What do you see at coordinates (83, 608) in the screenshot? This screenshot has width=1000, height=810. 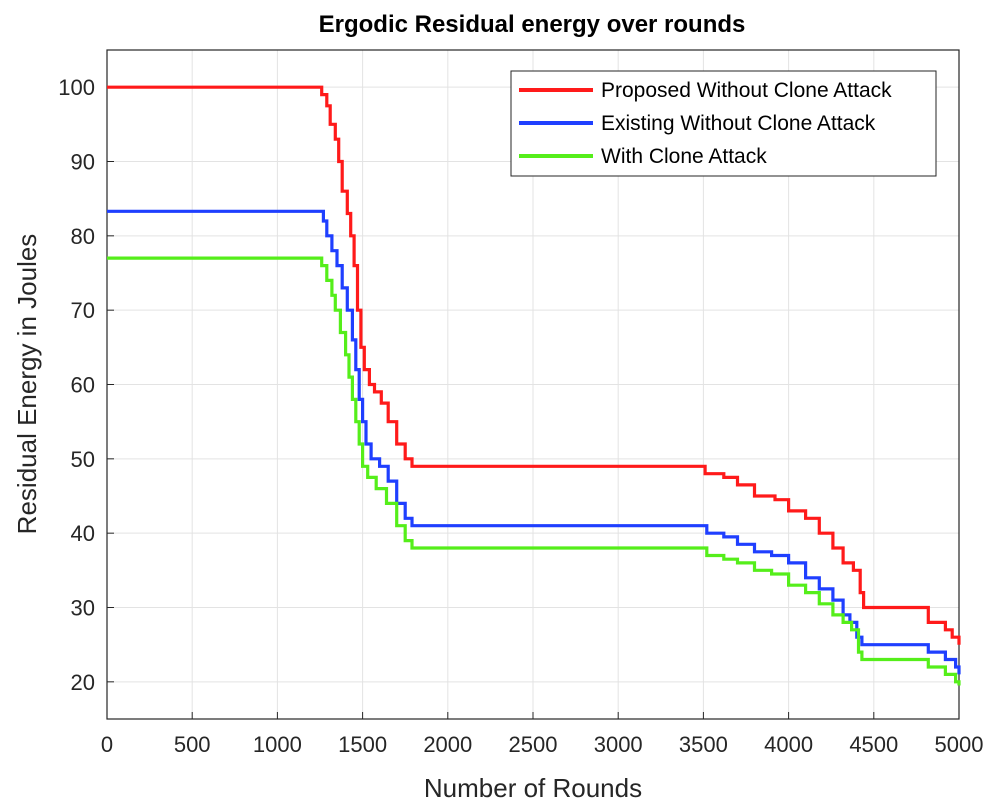 I see `y-tick-label: 30` at bounding box center [83, 608].